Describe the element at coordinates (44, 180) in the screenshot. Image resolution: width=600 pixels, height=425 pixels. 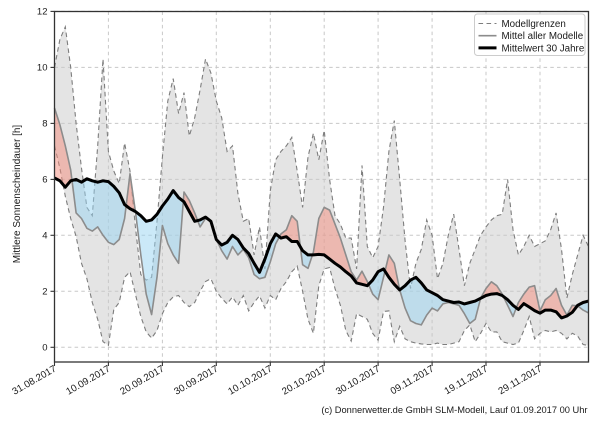
I see `svg-text: 6` at that location.